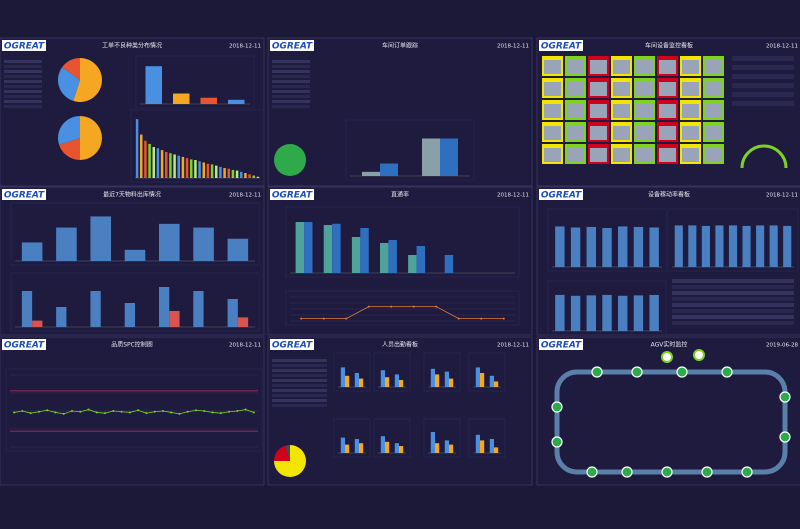 This screenshot has width=800, height=529. What do you see at coordinates (668, 261) in the screenshot?
I see `panel: OGREAT 设备稼动率看板 2018-12-11` at bounding box center [668, 261].